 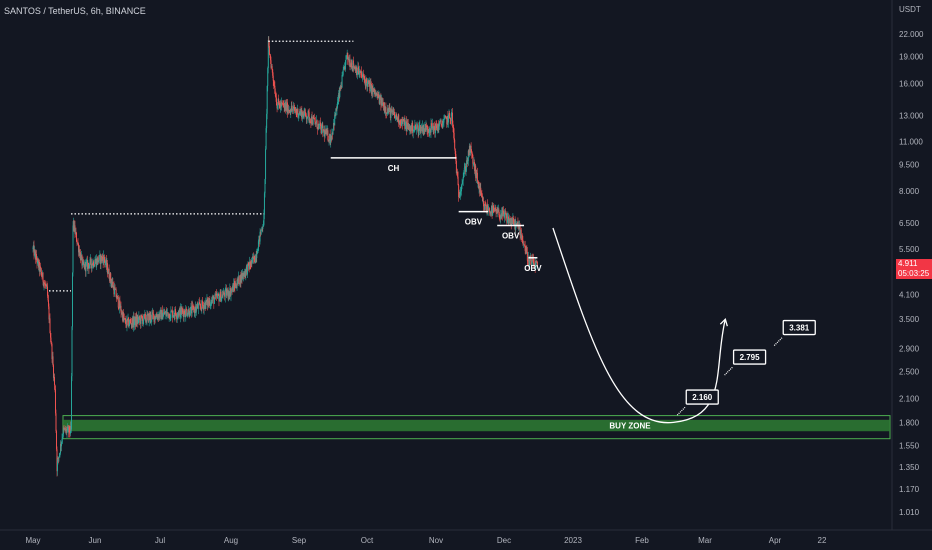 What do you see at coordinates (911, 116) in the screenshot?
I see `y-tick-label: 13.000` at bounding box center [911, 116].